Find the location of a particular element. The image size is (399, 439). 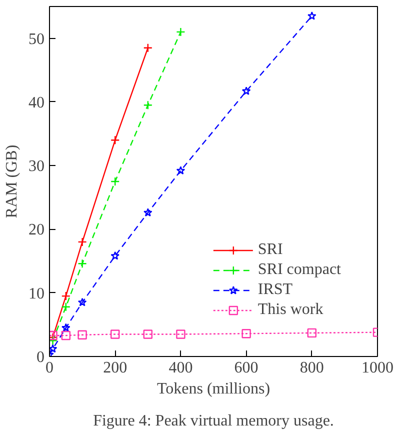

y-tick-label: 30 is located at coordinates (36, 167).